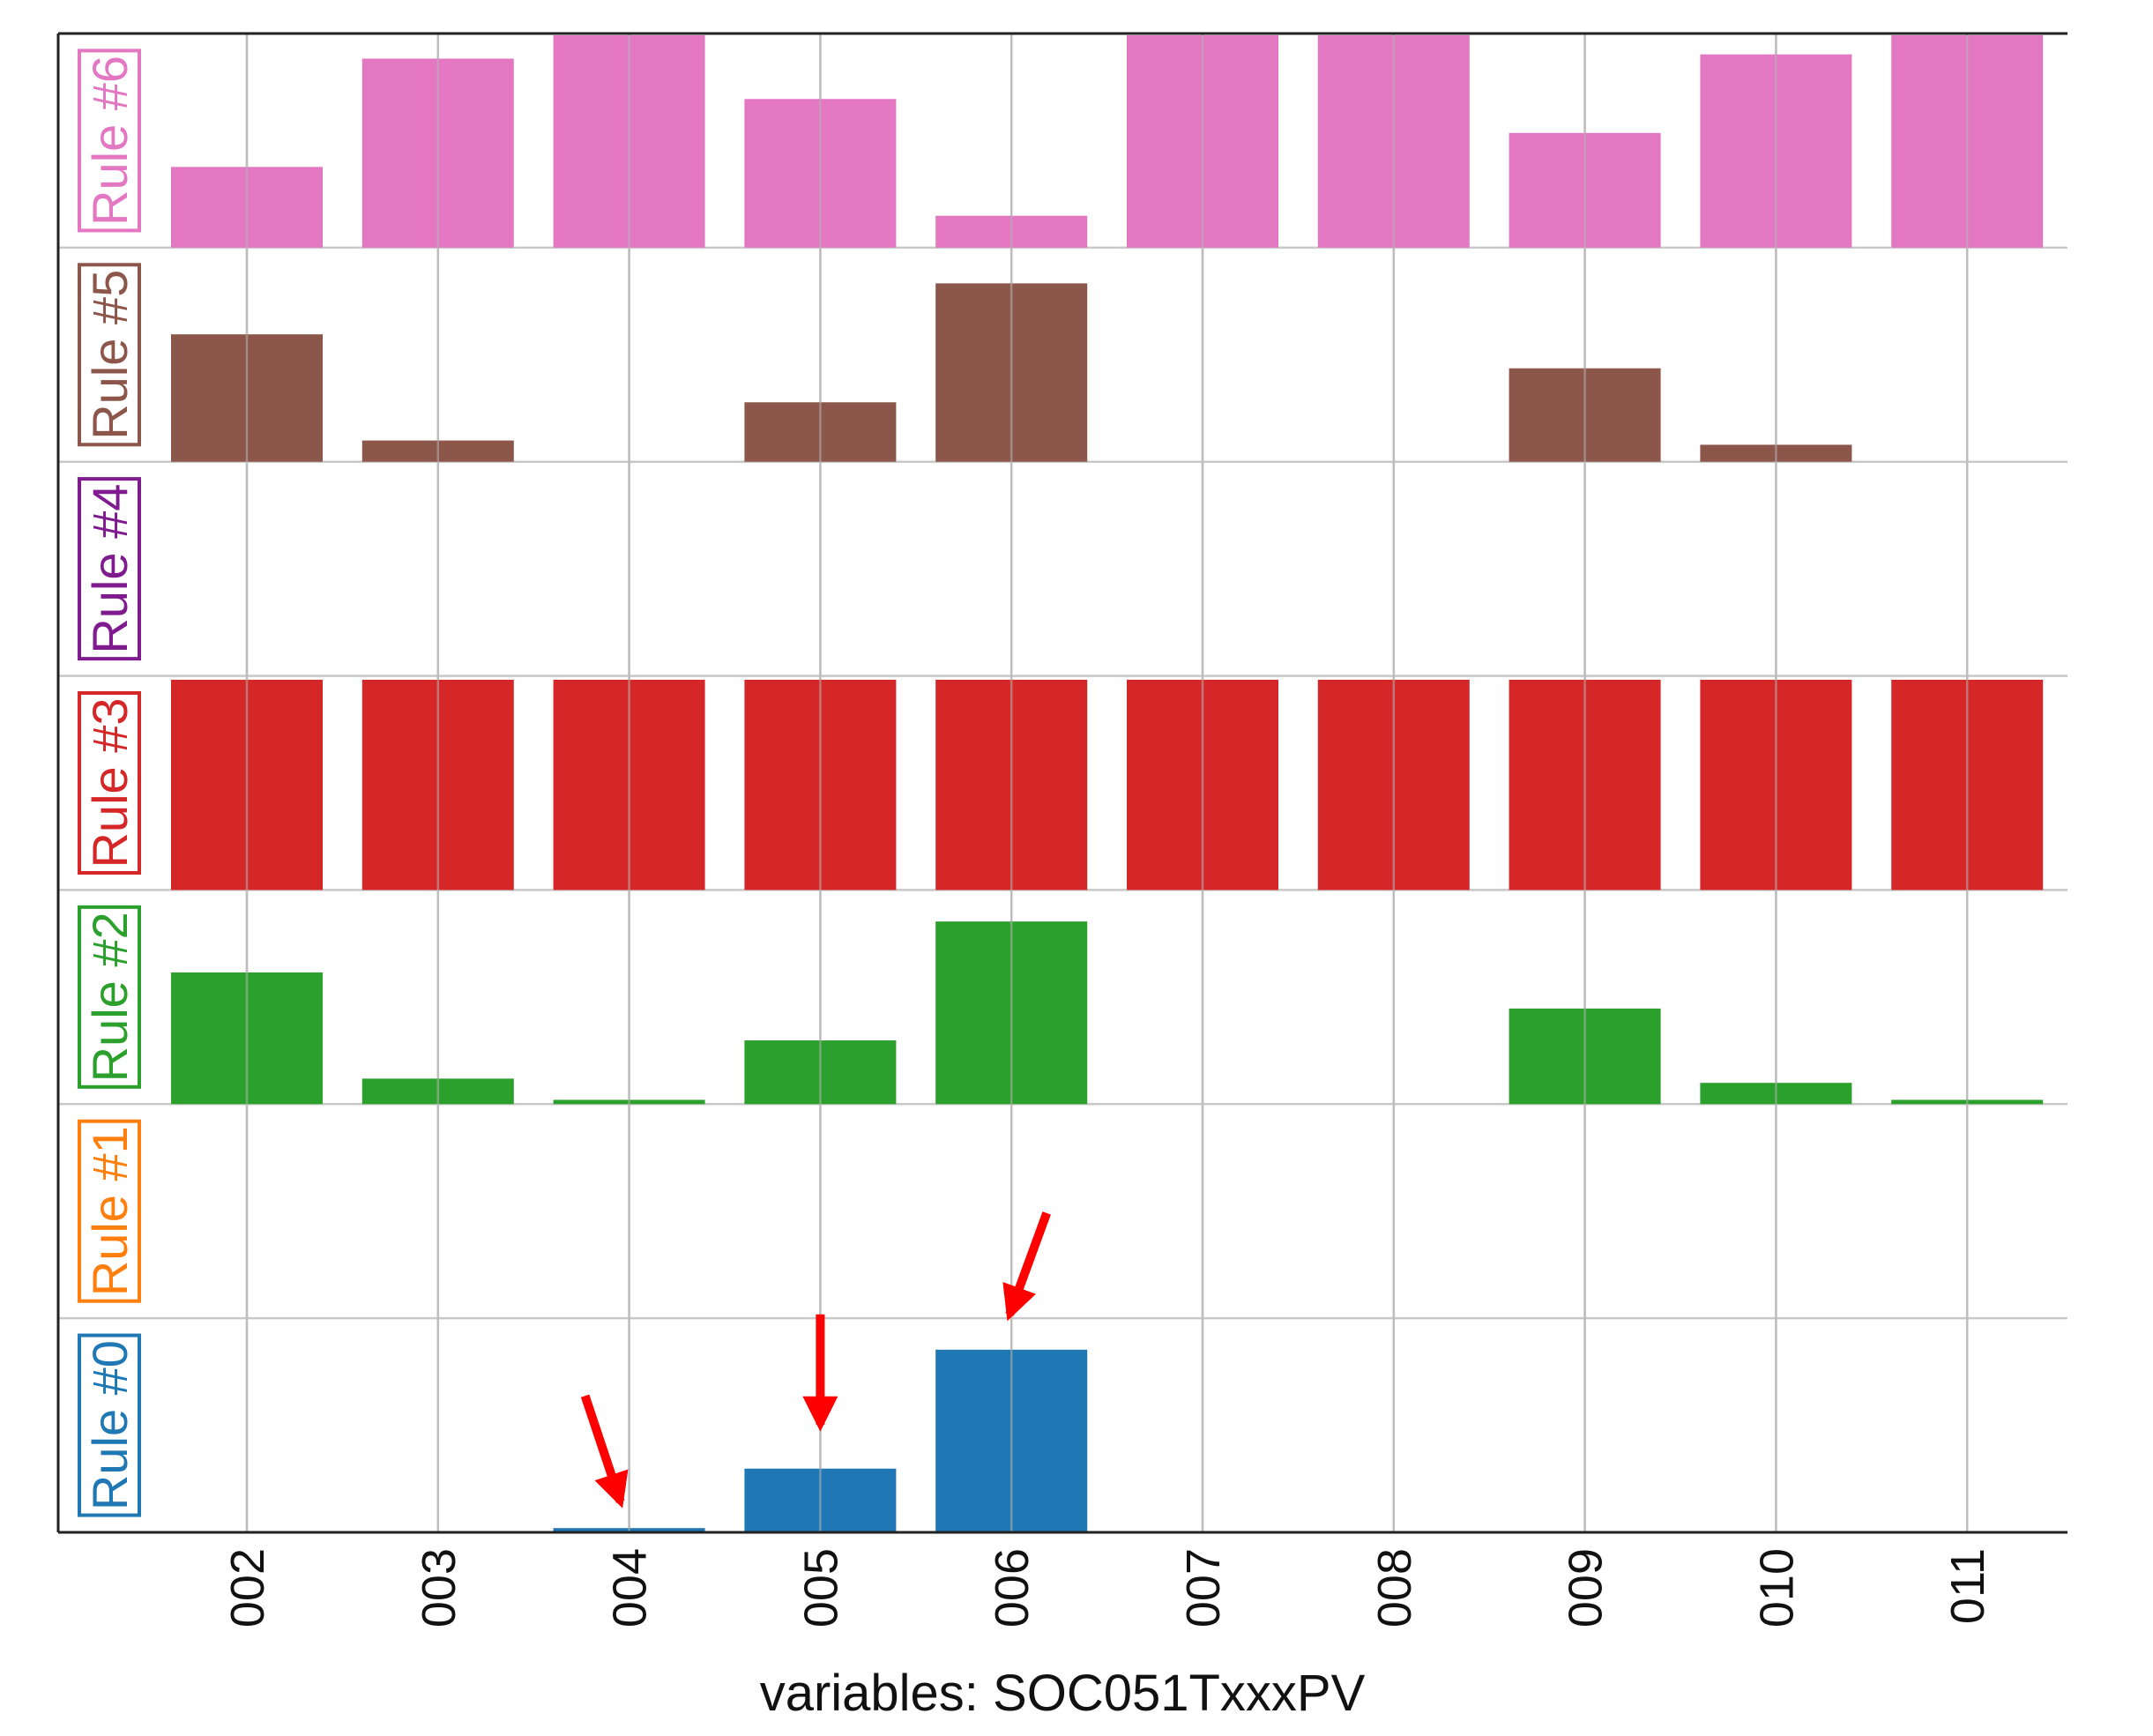 The height and width of the screenshot is (1736, 2153). What do you see at coordinates (1063, 1693) in the screenshot?
I see `x-axis-label: variables: SOC051TxxxPV` at bounding box center [1063, 1693].